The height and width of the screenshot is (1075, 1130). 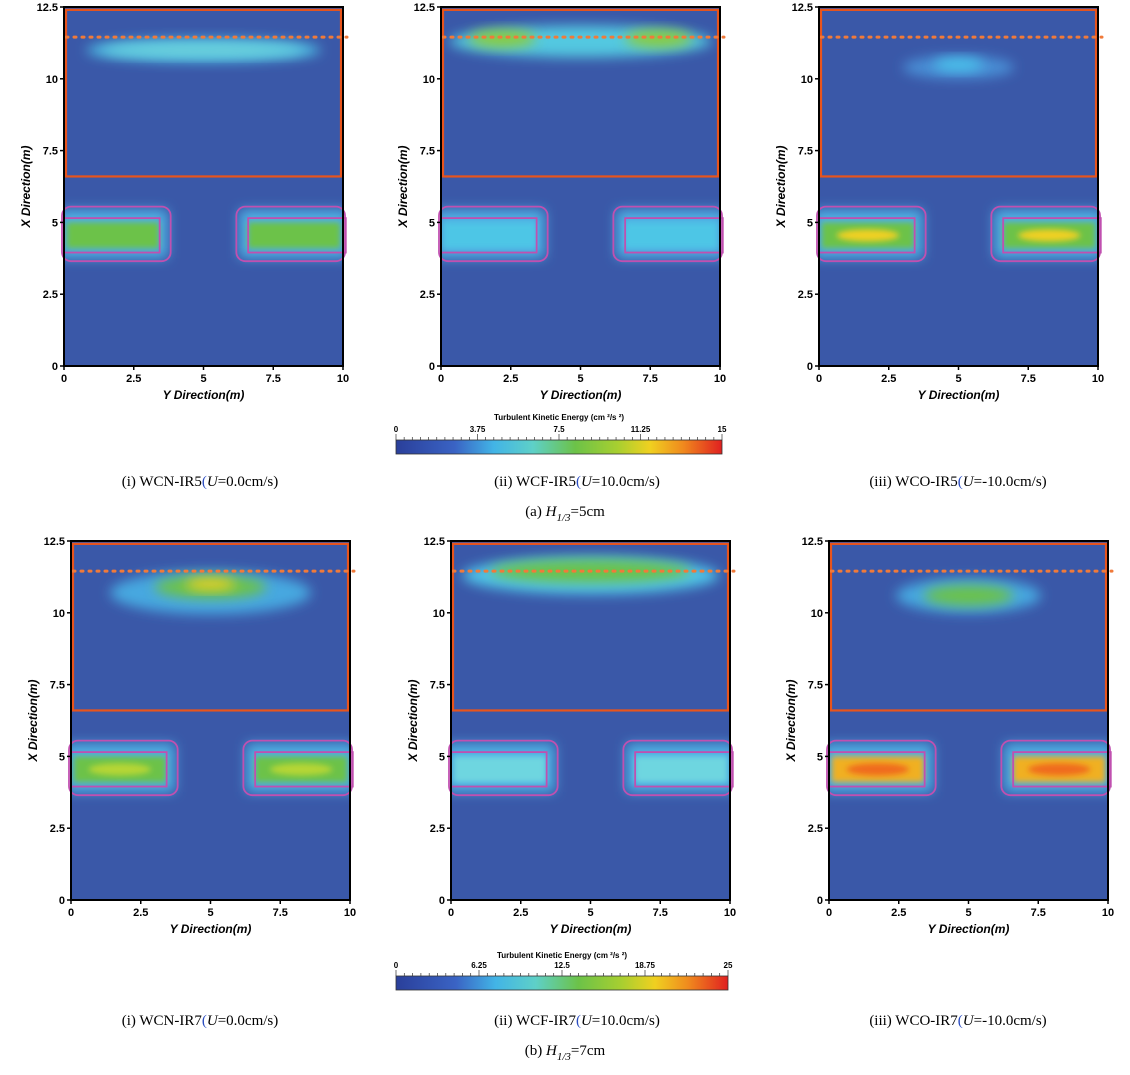 I want to click on y-axis-label: X Direction(m), so click(x=413, y=720).